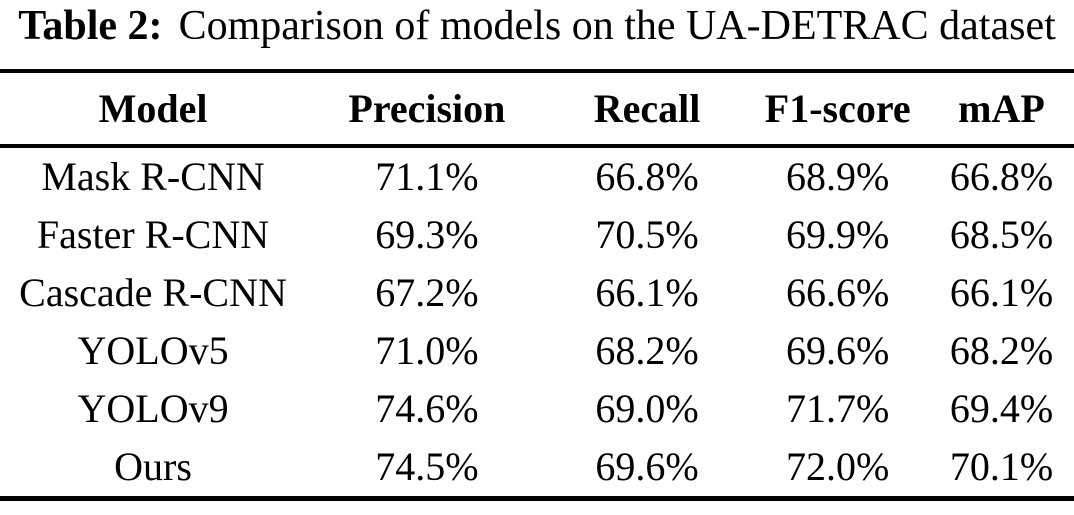  I want to click on metric-cell: 74.6%, so click(427, 408).